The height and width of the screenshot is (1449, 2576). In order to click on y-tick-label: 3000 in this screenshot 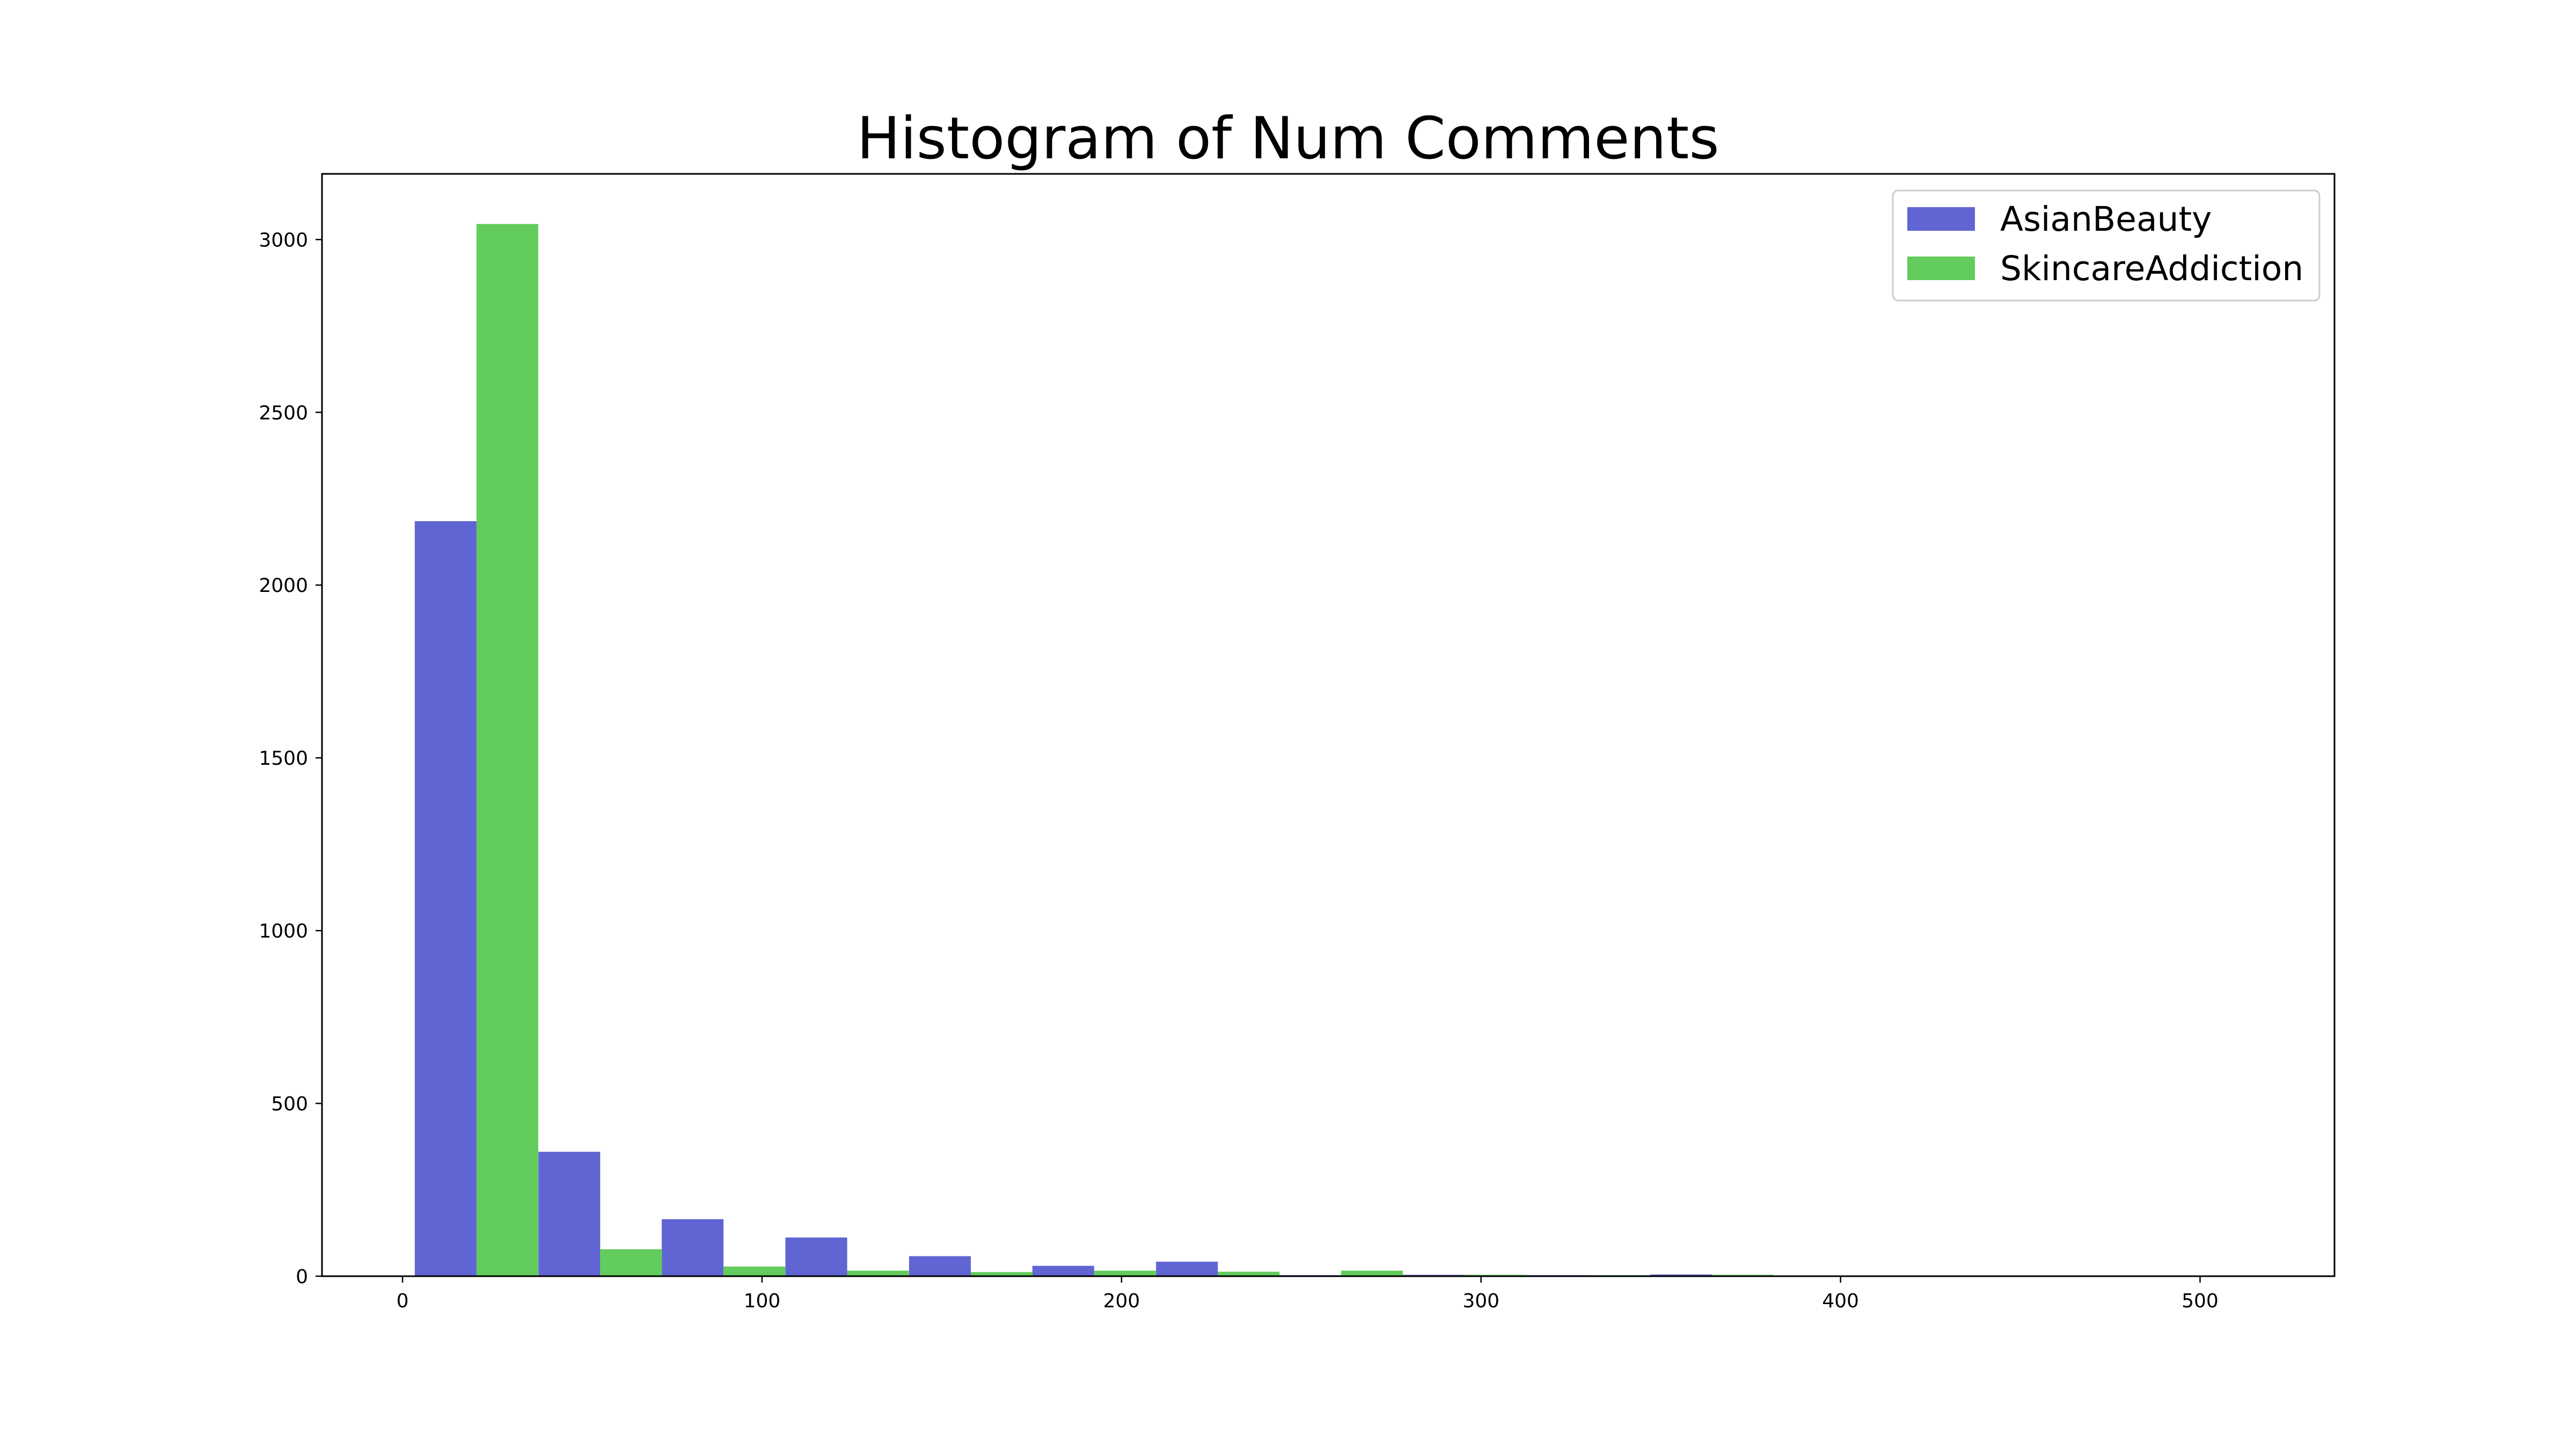, I will do `click(283, 240)`.